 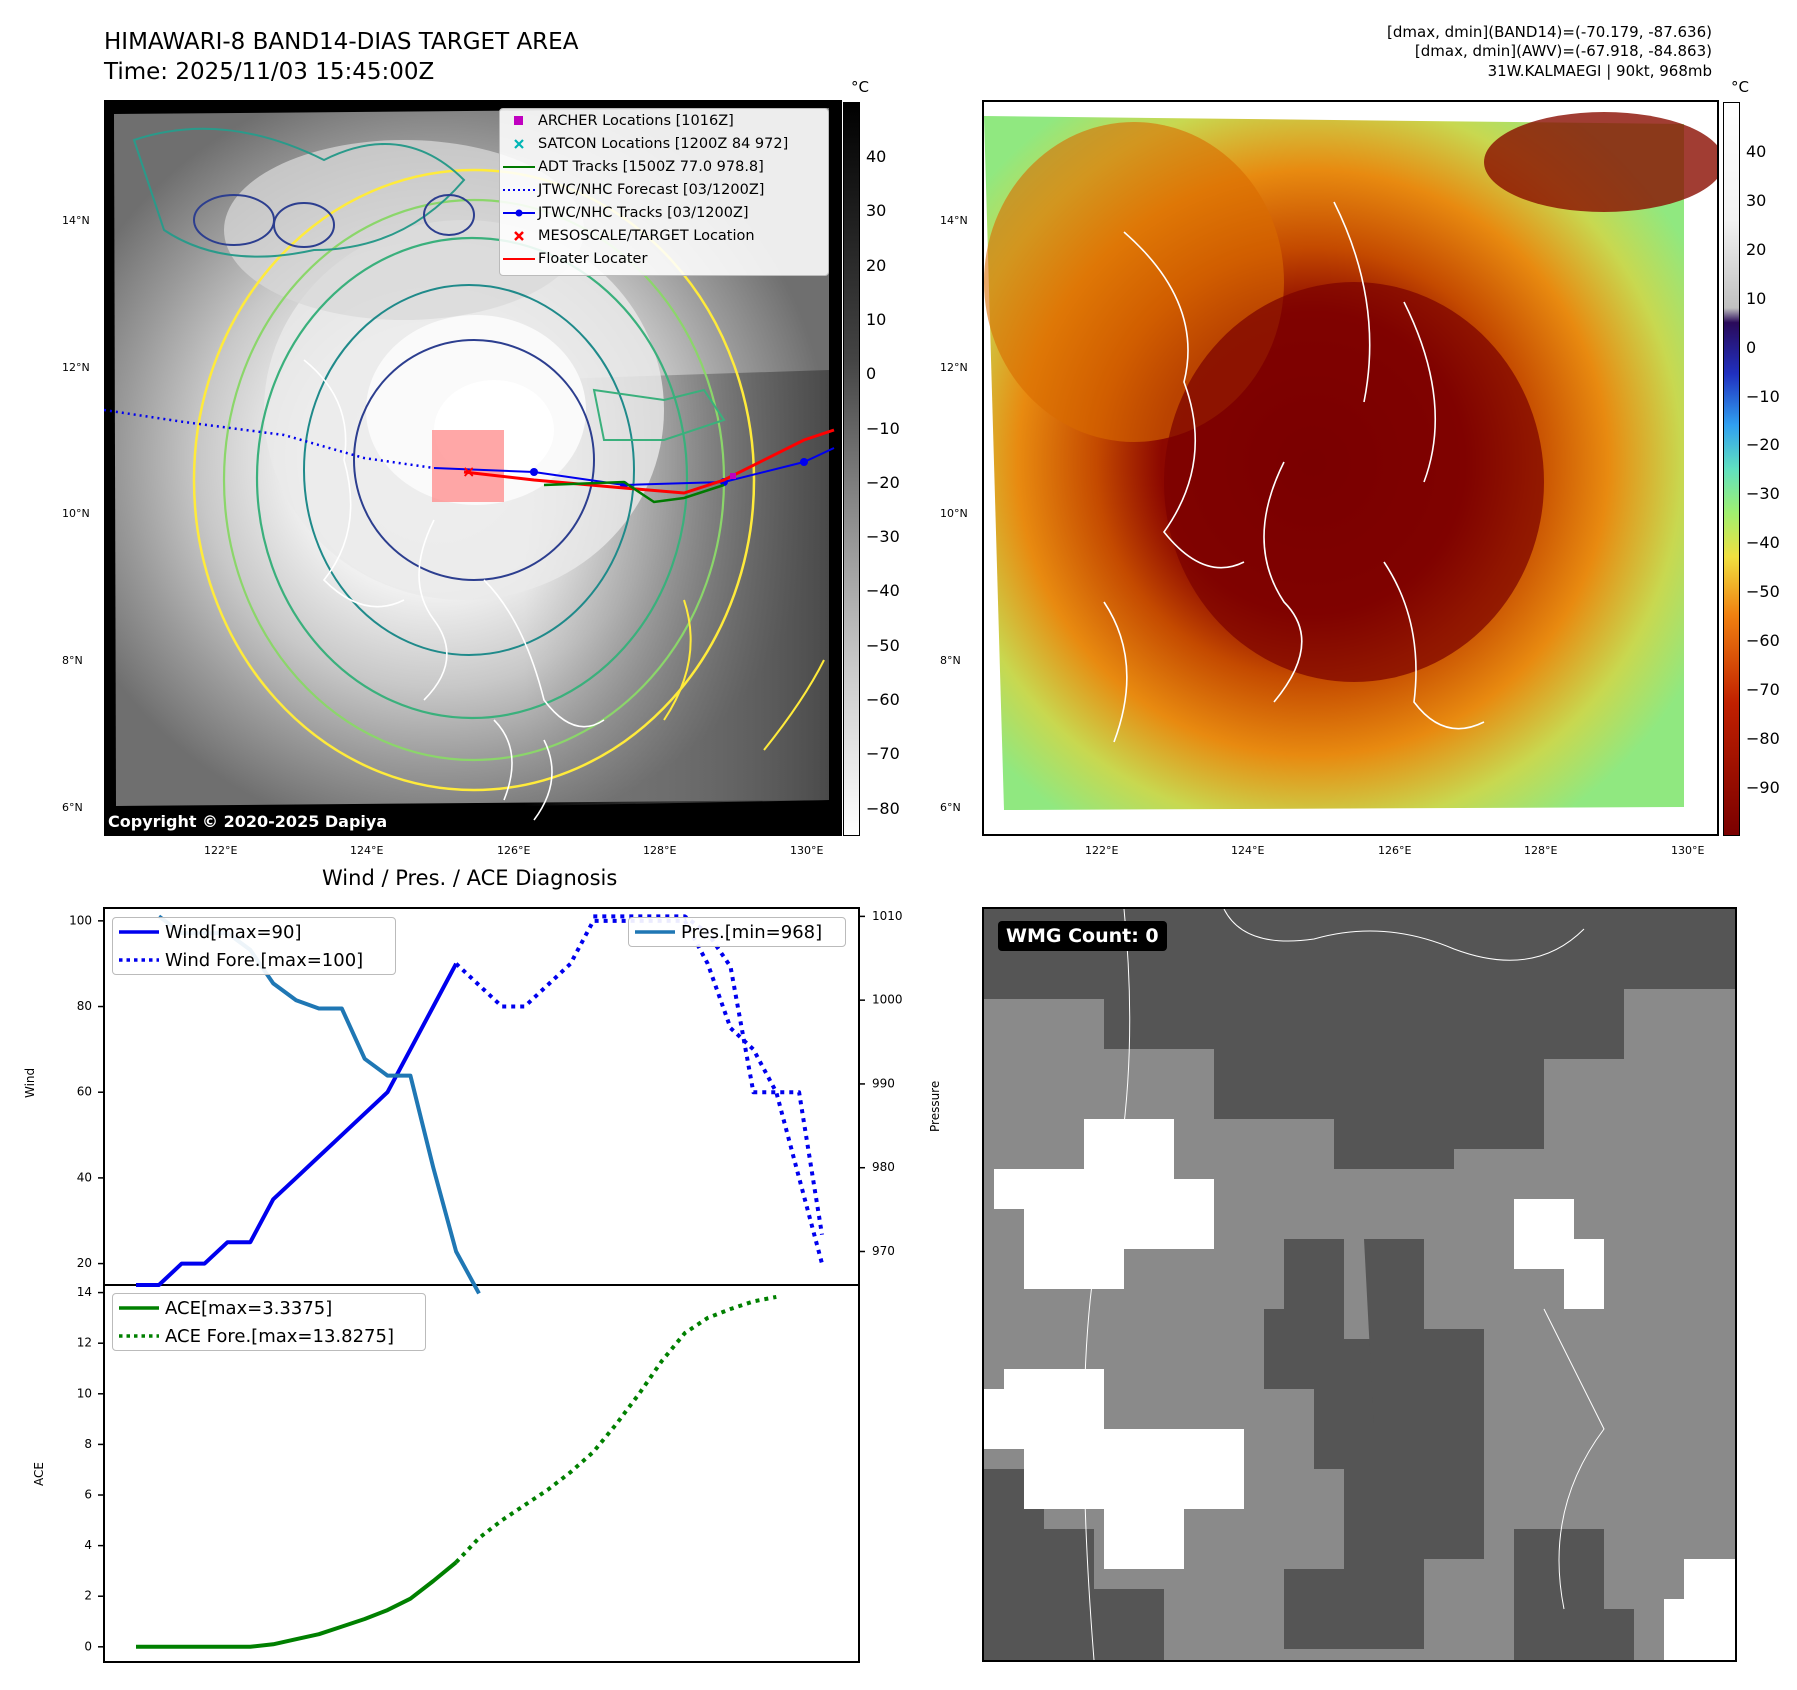 I want to click on lat-label: 14°N, so click(x=76, y=220).